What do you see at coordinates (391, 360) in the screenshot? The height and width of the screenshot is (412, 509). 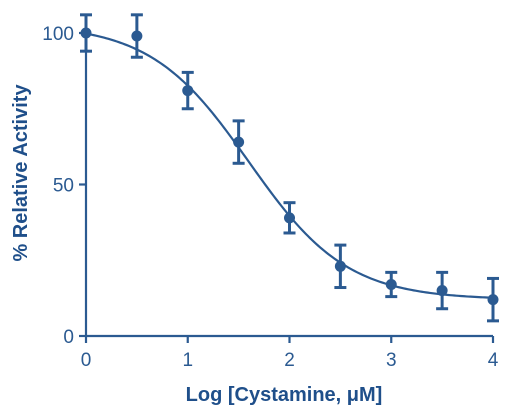 I see `x-tick-label: 3` at bounding box center [391, 360].